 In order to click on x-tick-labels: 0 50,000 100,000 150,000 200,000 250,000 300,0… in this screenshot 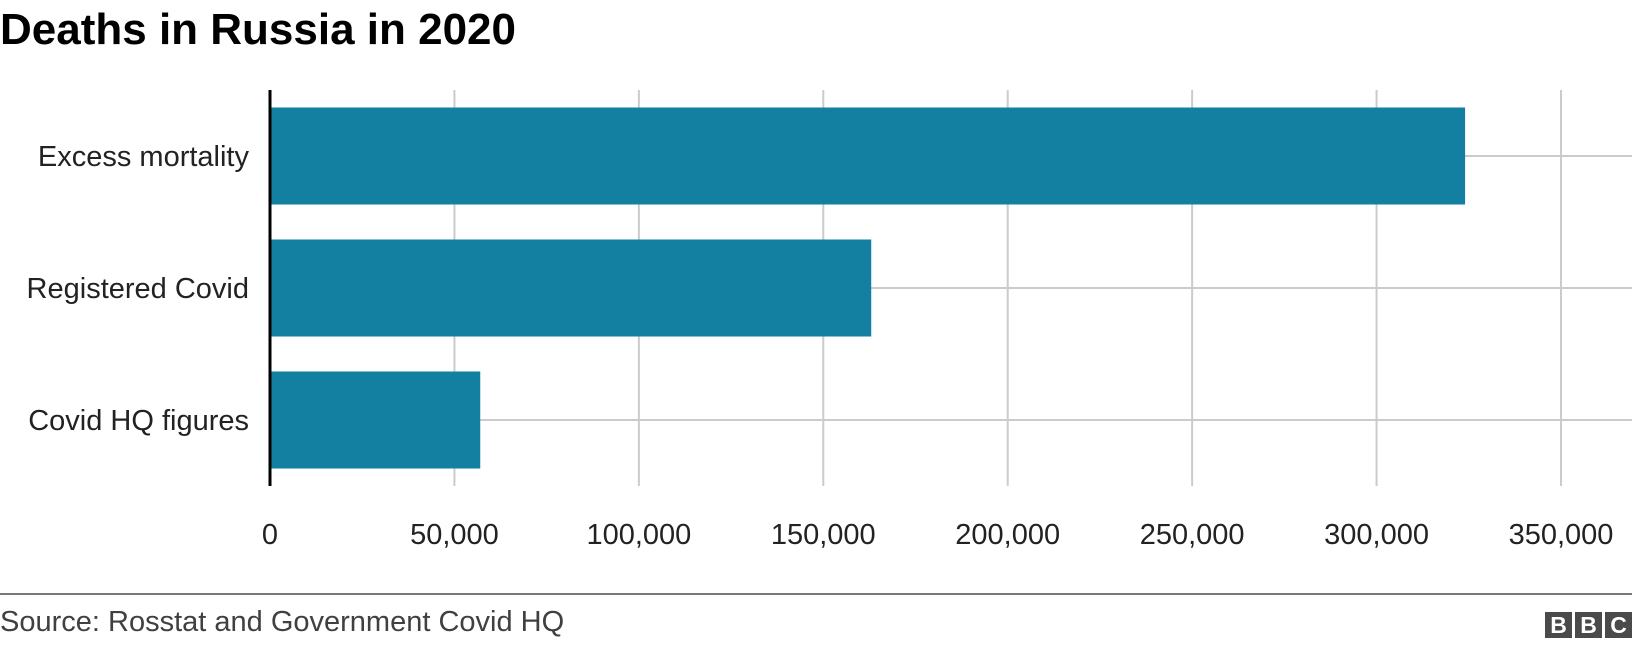, I will do `click(937, 535)`.